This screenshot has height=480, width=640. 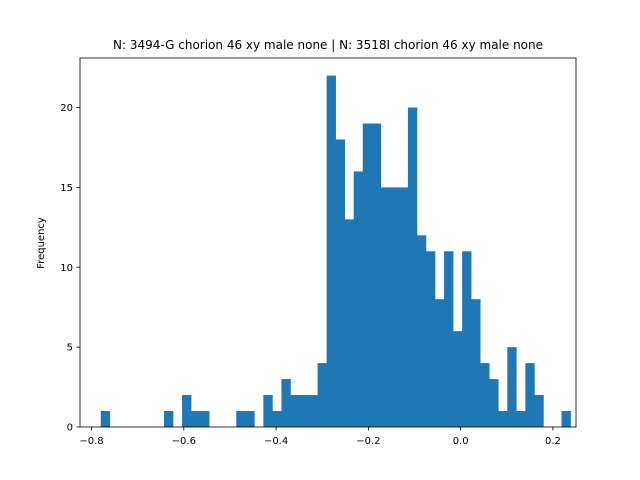 I want to click on y-tick-label: 10, so click(x=66, y=268).